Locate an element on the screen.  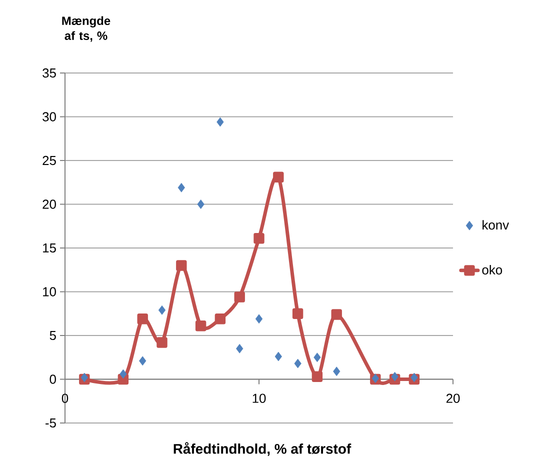
y-tick-label: 15 is located at coordinates (49, 248).